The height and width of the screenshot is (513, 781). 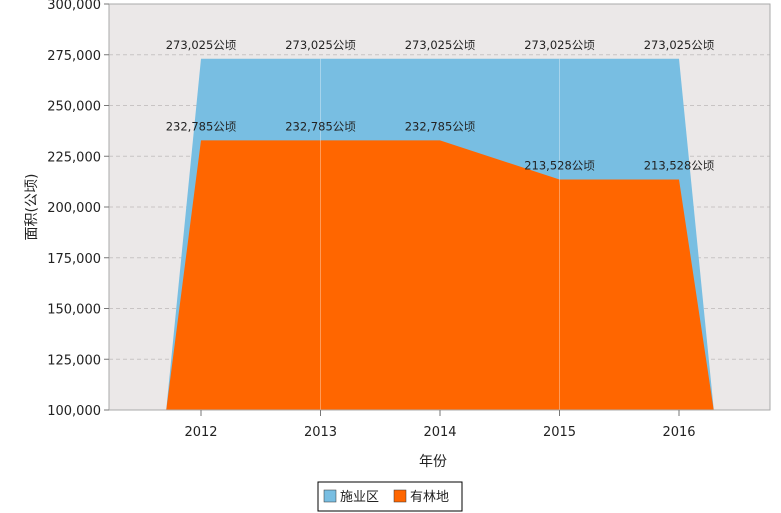 What do you see at coordinates (74, 411) in the screenshot?
I see `y-tick-label: 100,000` at bounding box center [74, 411].